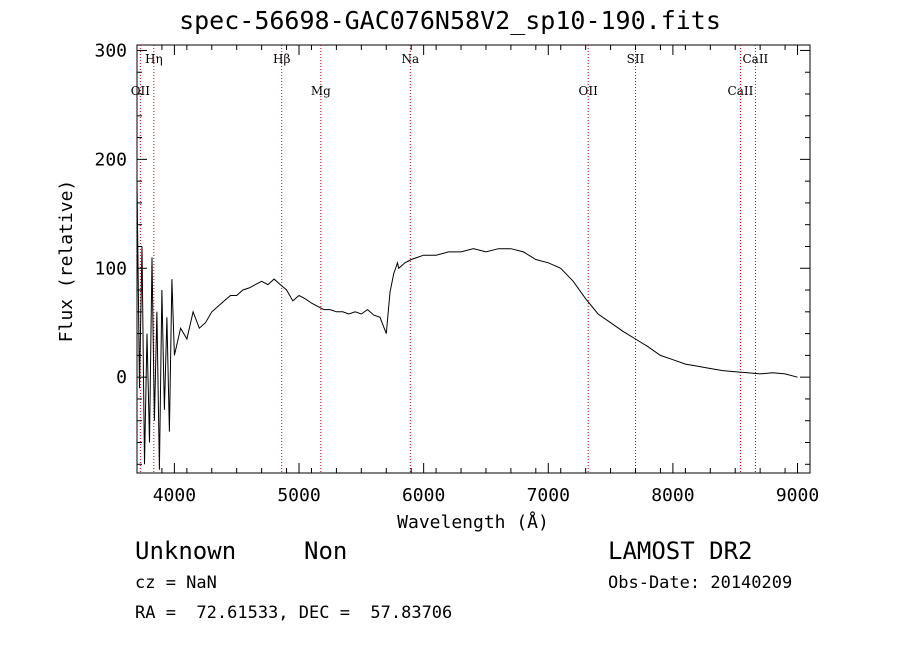 The width and height of the screenshot is (900, 649). Describe the element at coordinates (110, 50) in the screenshot. I see `y-tick-label: 300` at that location.